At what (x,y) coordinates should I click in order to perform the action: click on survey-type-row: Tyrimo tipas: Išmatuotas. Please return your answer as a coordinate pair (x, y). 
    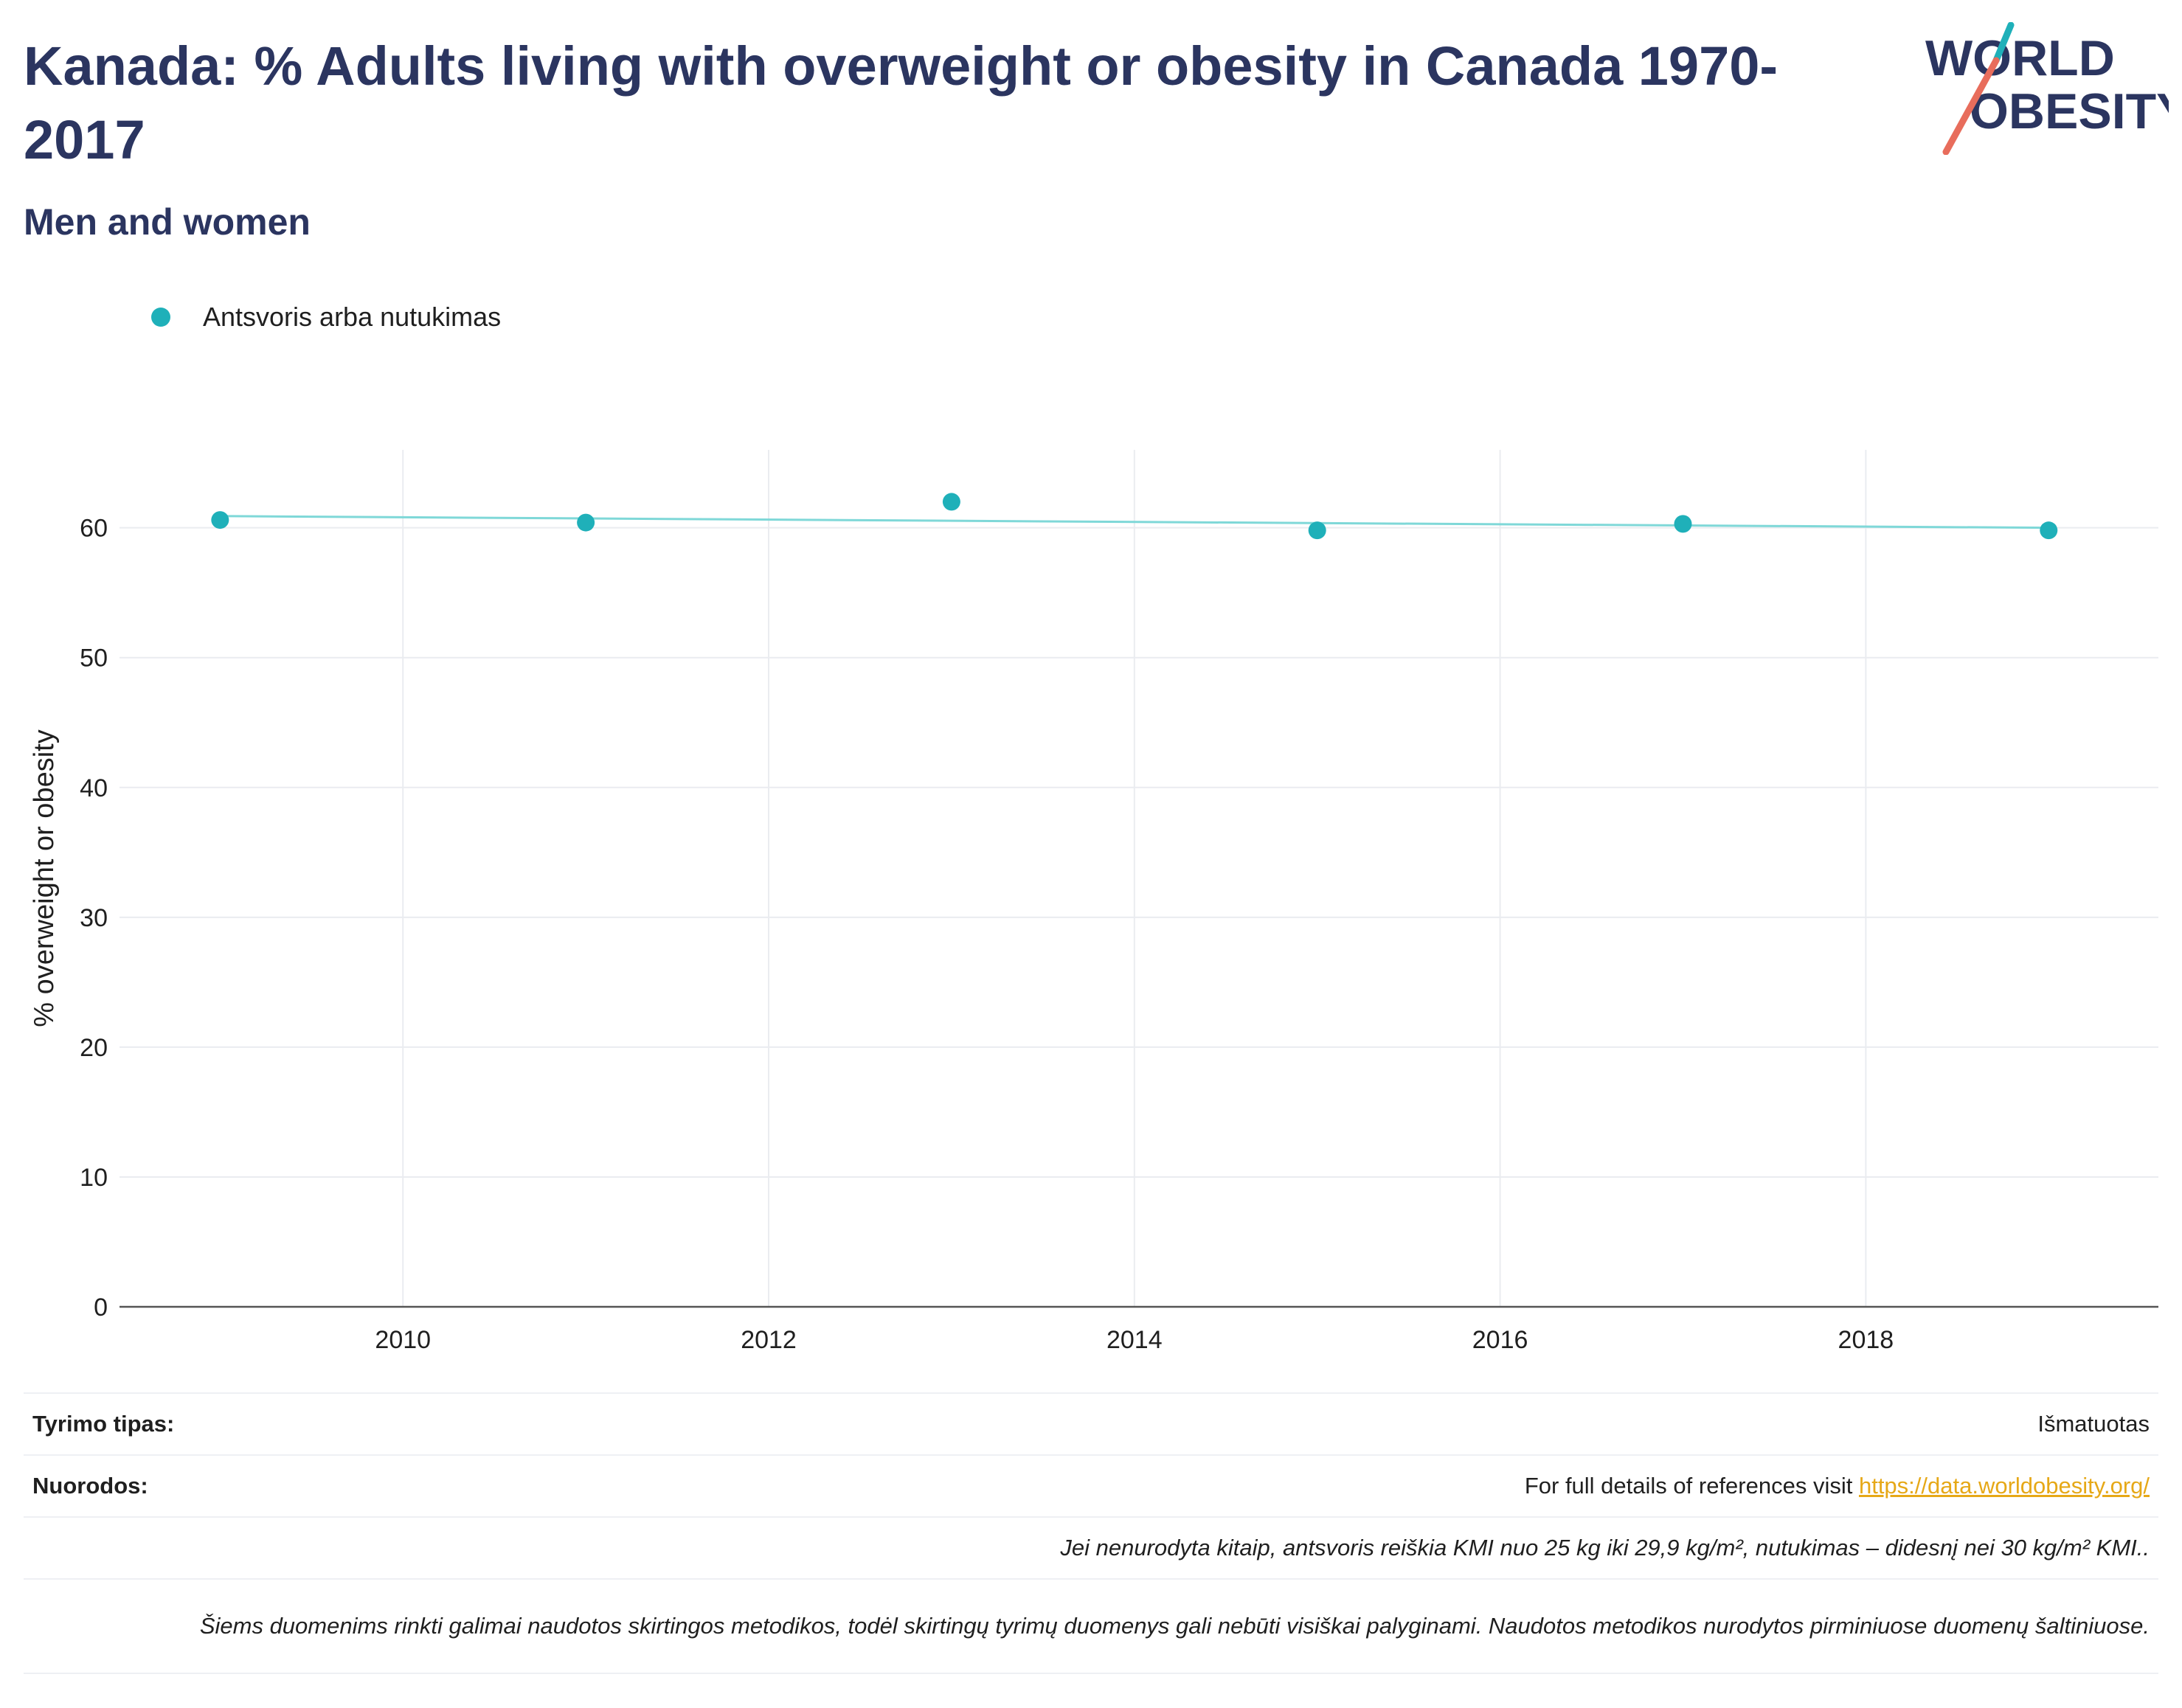
    Looking at the image, I should click on (1091, 1423).